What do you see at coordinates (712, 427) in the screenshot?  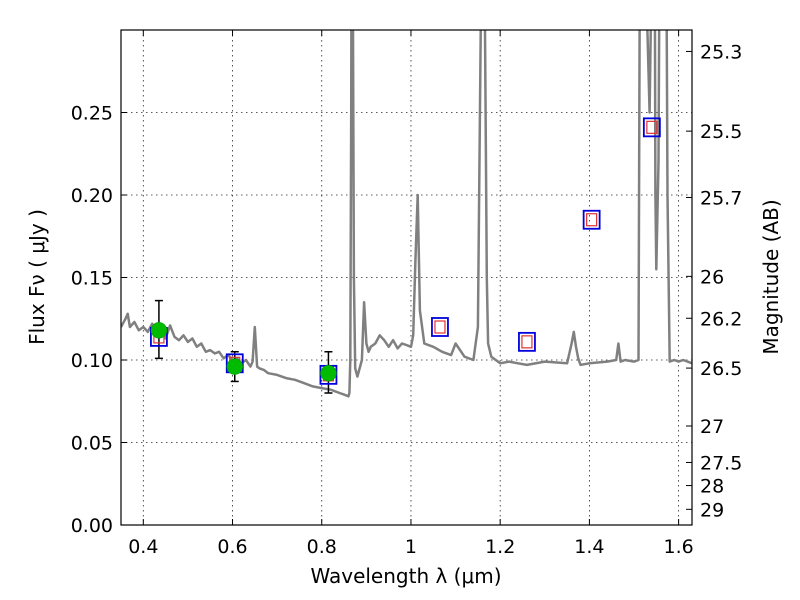 I see `y2-tick-label: 27` at bounding box center [712, 427].